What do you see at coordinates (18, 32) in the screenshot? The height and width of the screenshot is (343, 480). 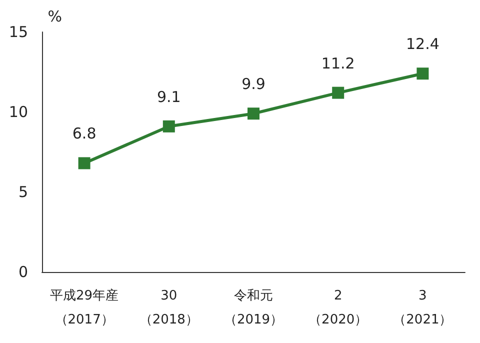 I see `y-tick-label: 15` at bounding box center [18, 32].